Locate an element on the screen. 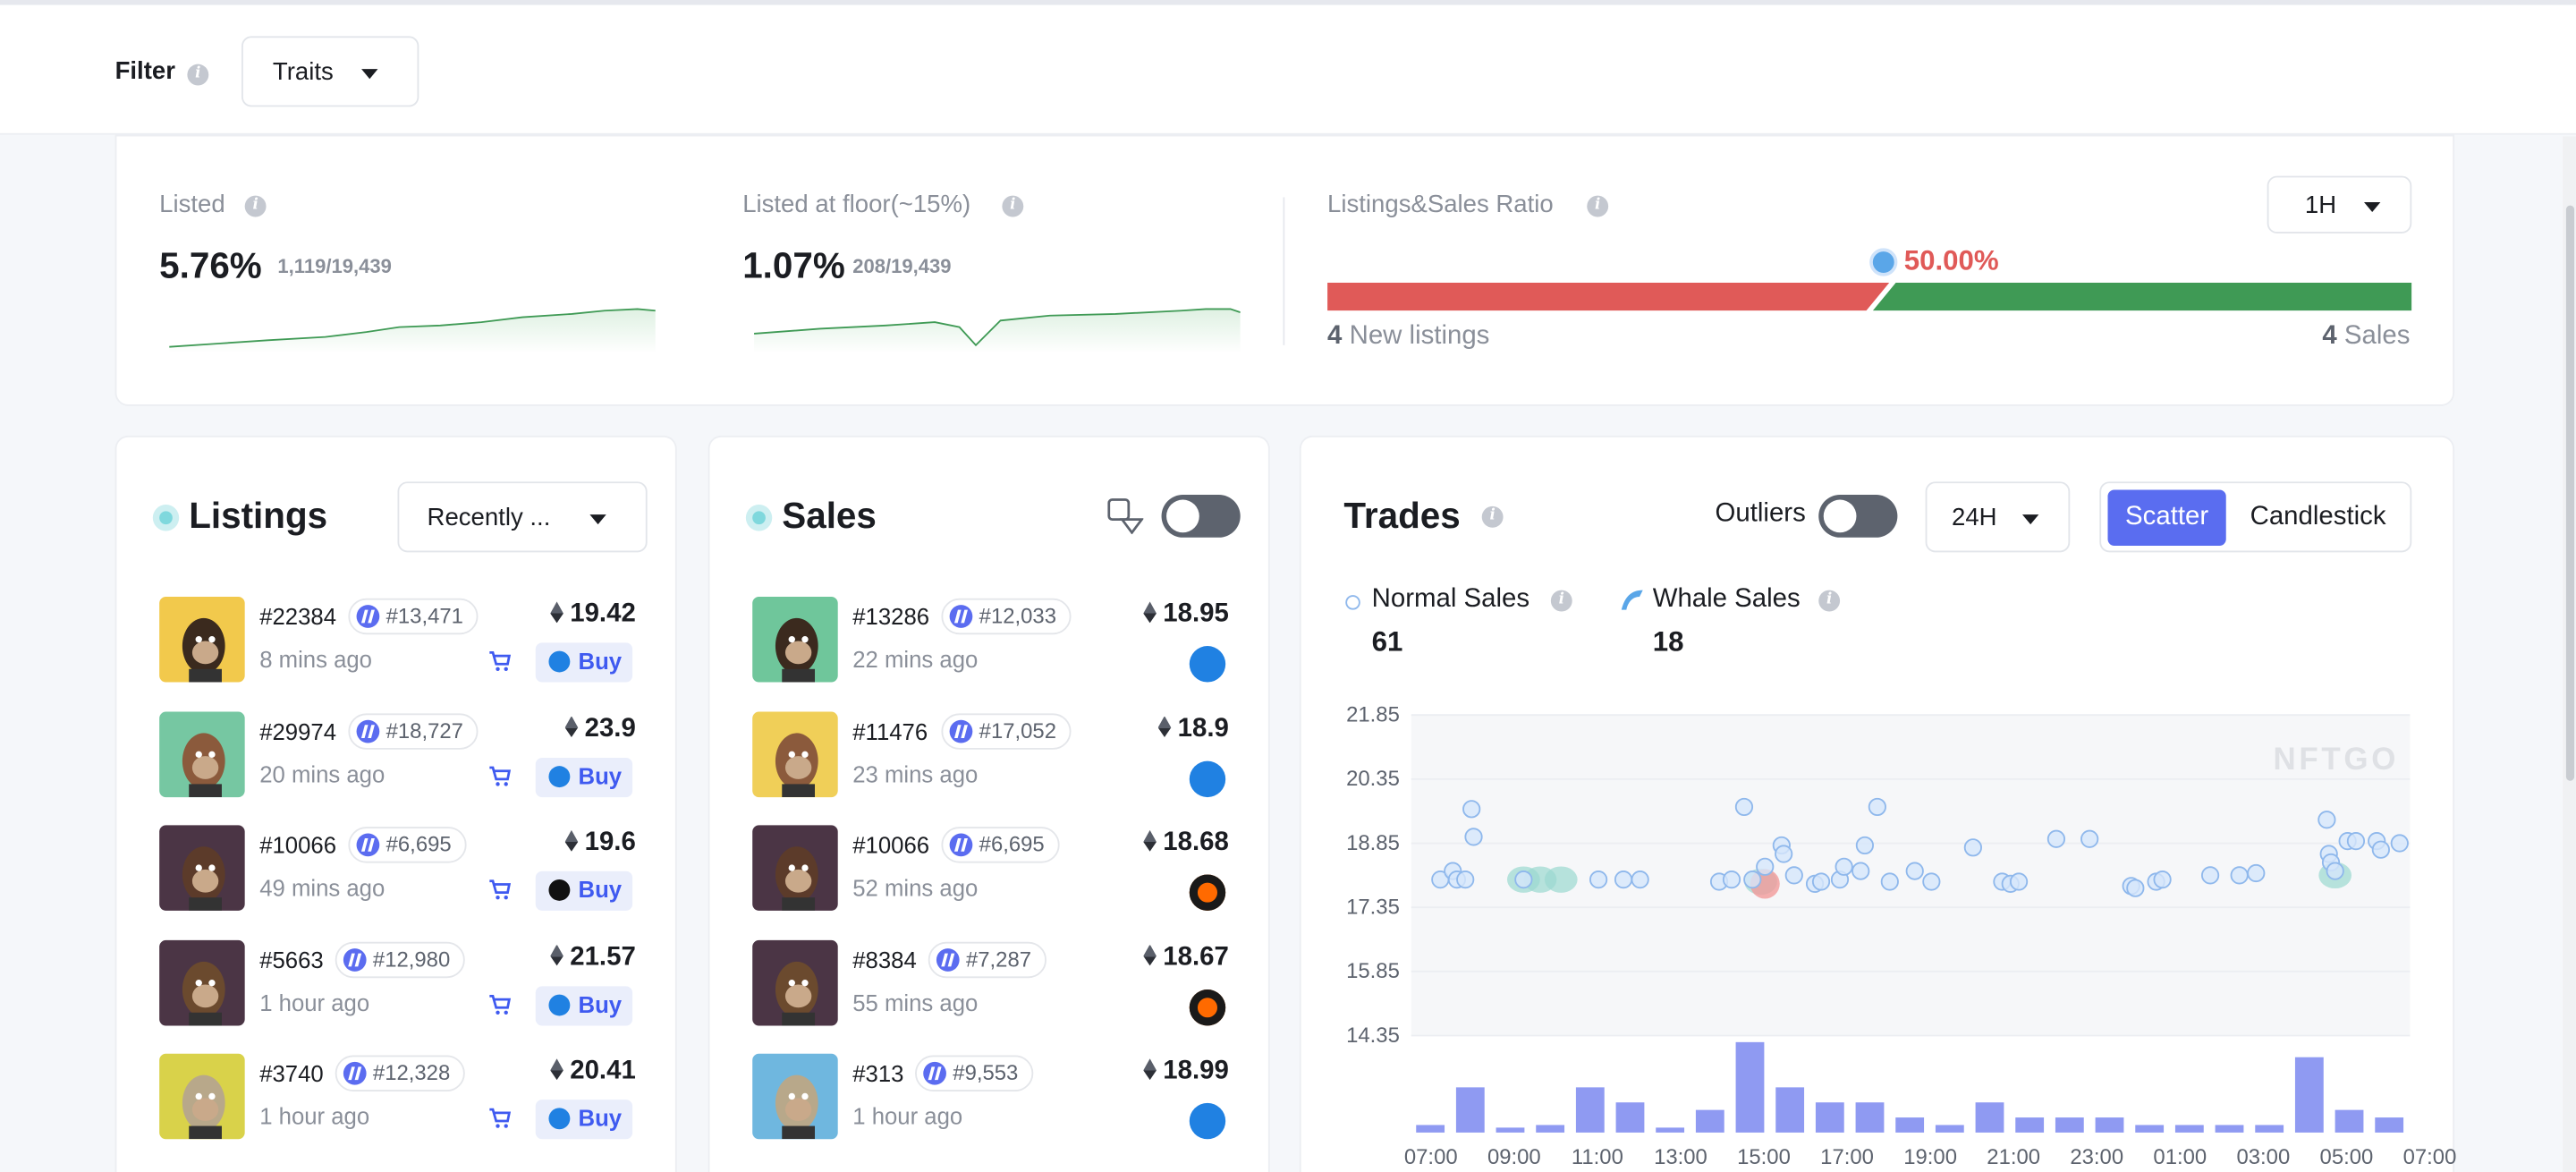 The height and width of the screenshot is (1172, 2576). sale-row: #13286 #12,033 22 mins ago 18.95 is located at coordinates (990, 645).